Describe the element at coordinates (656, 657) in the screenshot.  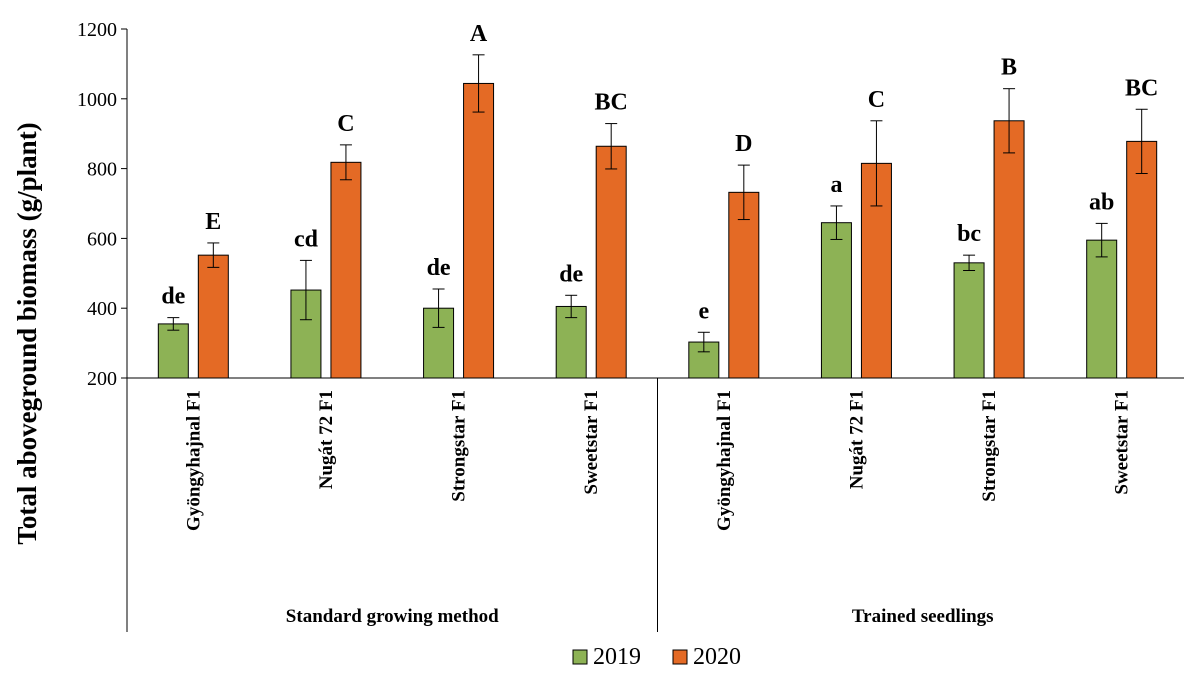
I see `legend: 2019 2020` at that location.